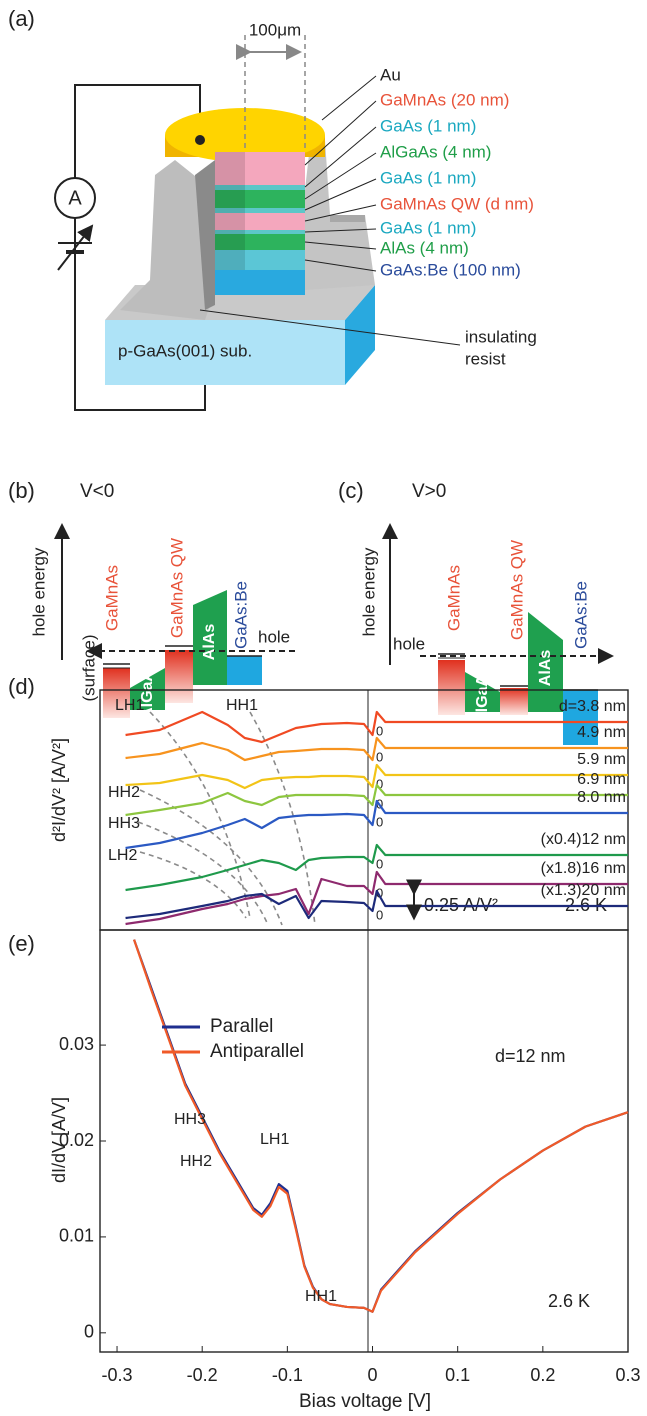  Describe the element at coordinates (424, 247) in the screenshot. I see `layer-label: AlAs (4 nm)` at that location.